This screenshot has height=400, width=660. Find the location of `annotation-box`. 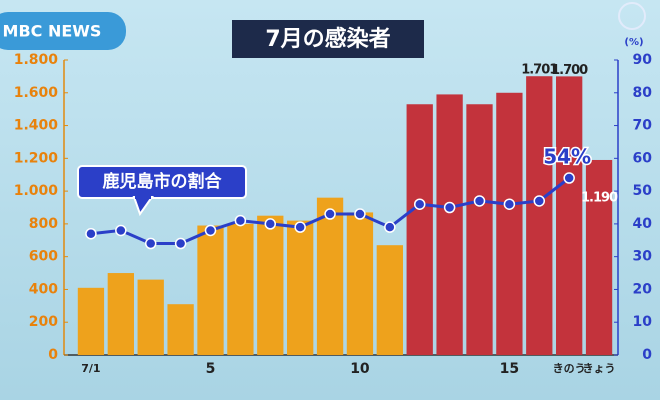

annotation-box is located at coordinates (162, 182).